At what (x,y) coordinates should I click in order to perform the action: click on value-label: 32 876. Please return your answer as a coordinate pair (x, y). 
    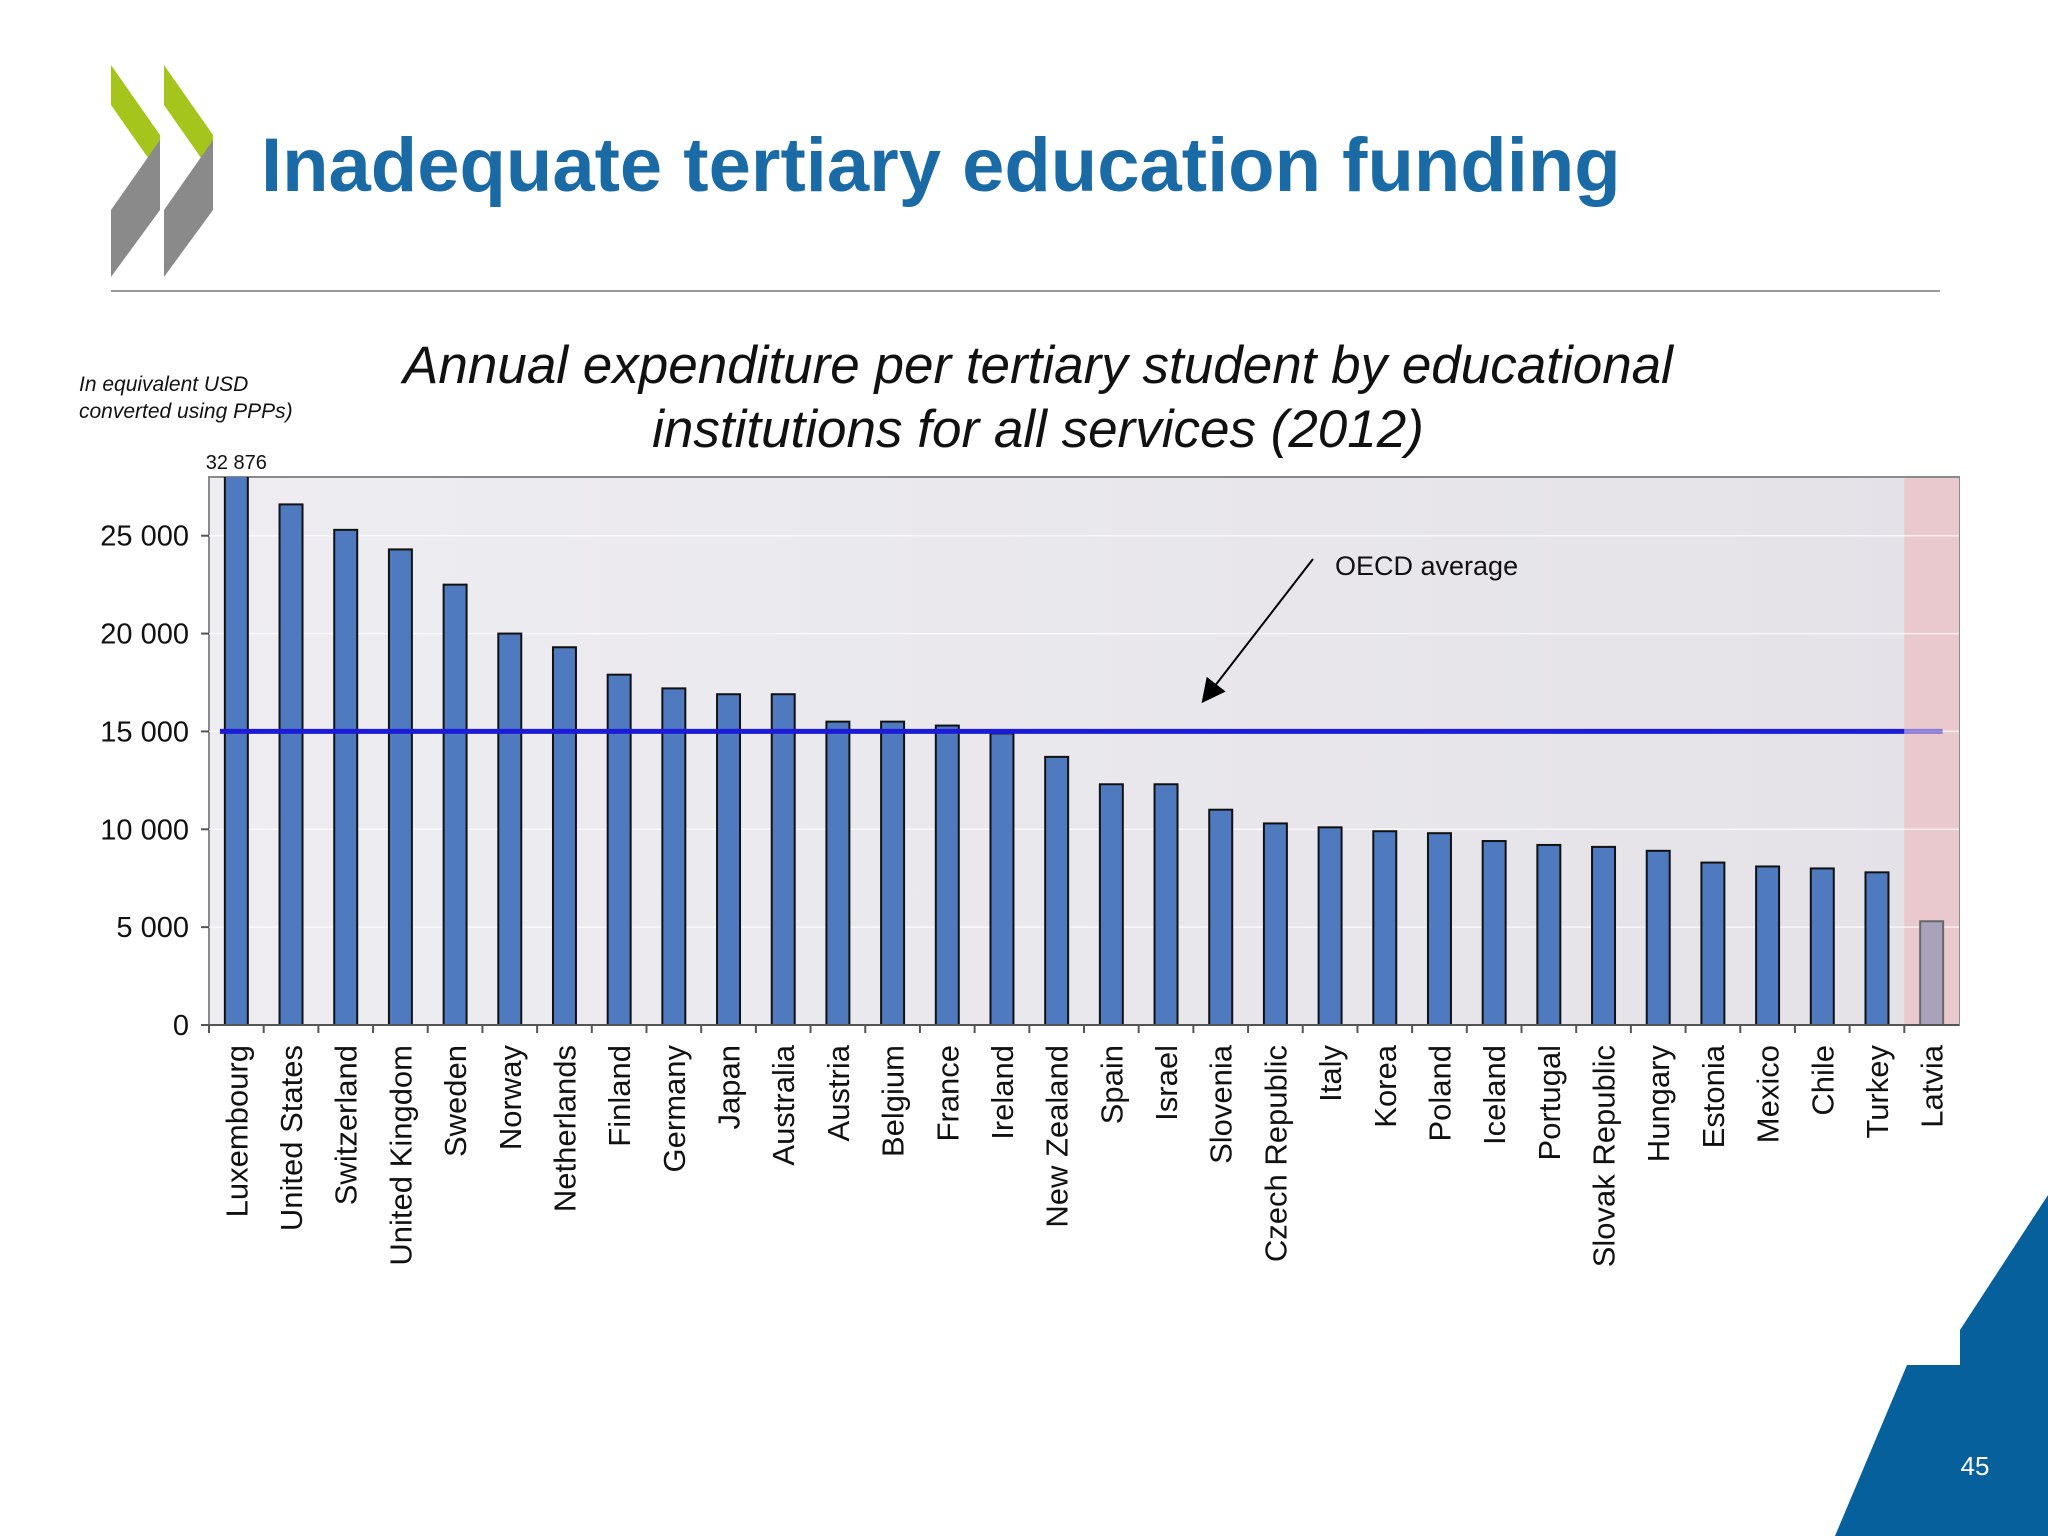
    Looking at the image, I should click on (236, 463).